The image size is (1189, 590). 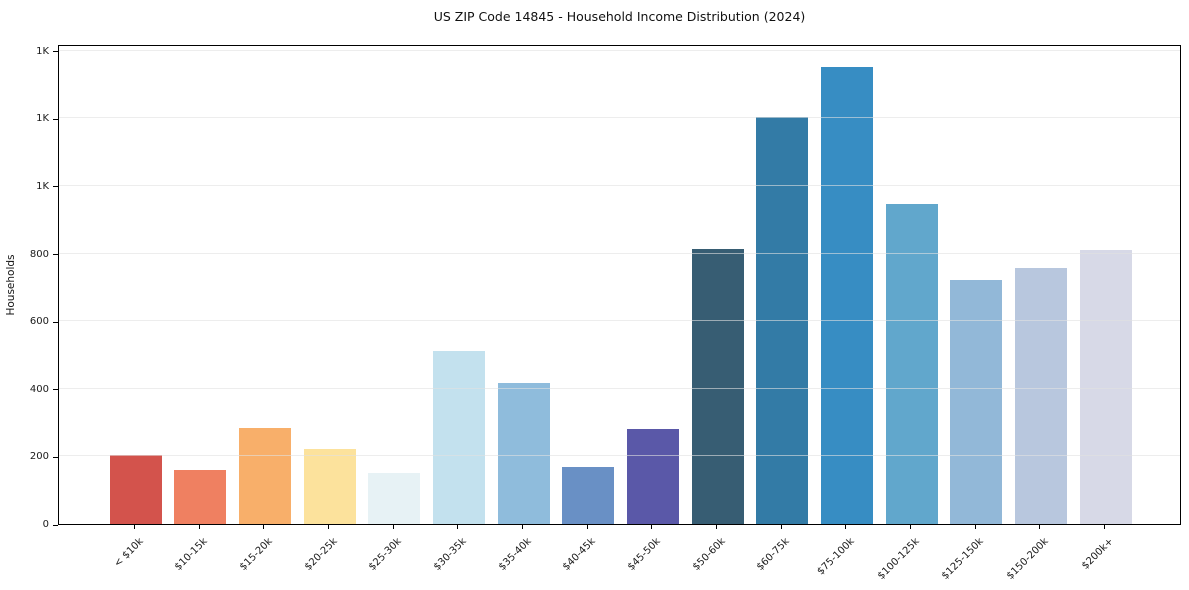 I want to click on x-tick-label: $45-50k, so click(x=644, y=554).